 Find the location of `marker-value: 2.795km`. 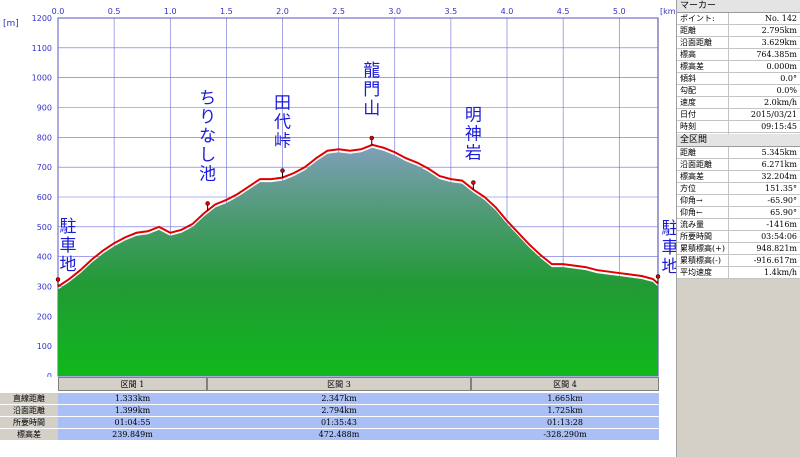

marker-value: 2.795km is located at coordinates (779, 30).